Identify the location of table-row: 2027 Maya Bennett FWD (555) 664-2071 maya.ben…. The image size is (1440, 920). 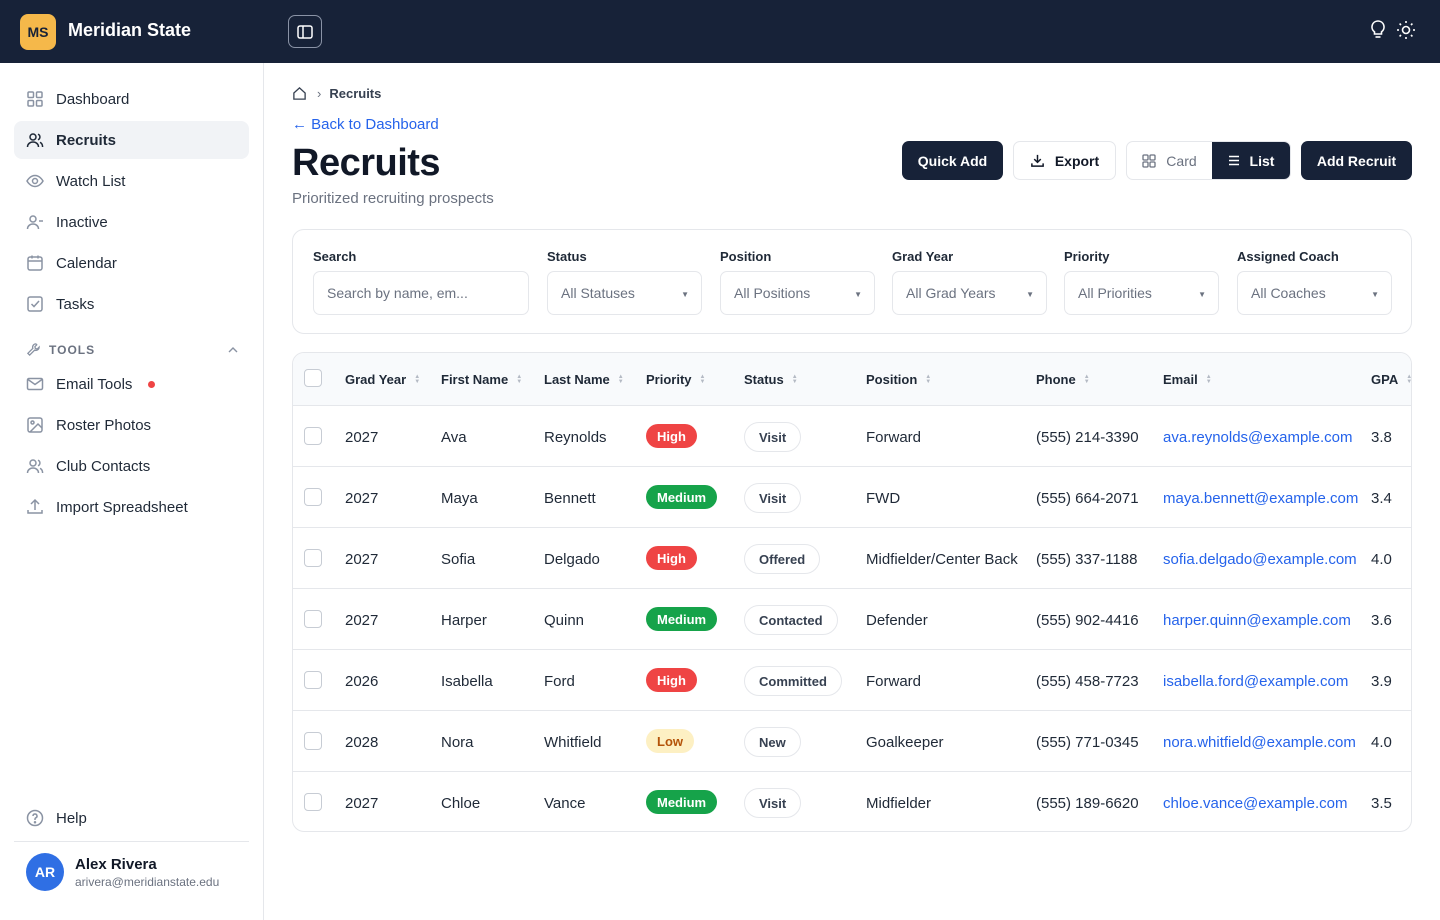
(852, 497).